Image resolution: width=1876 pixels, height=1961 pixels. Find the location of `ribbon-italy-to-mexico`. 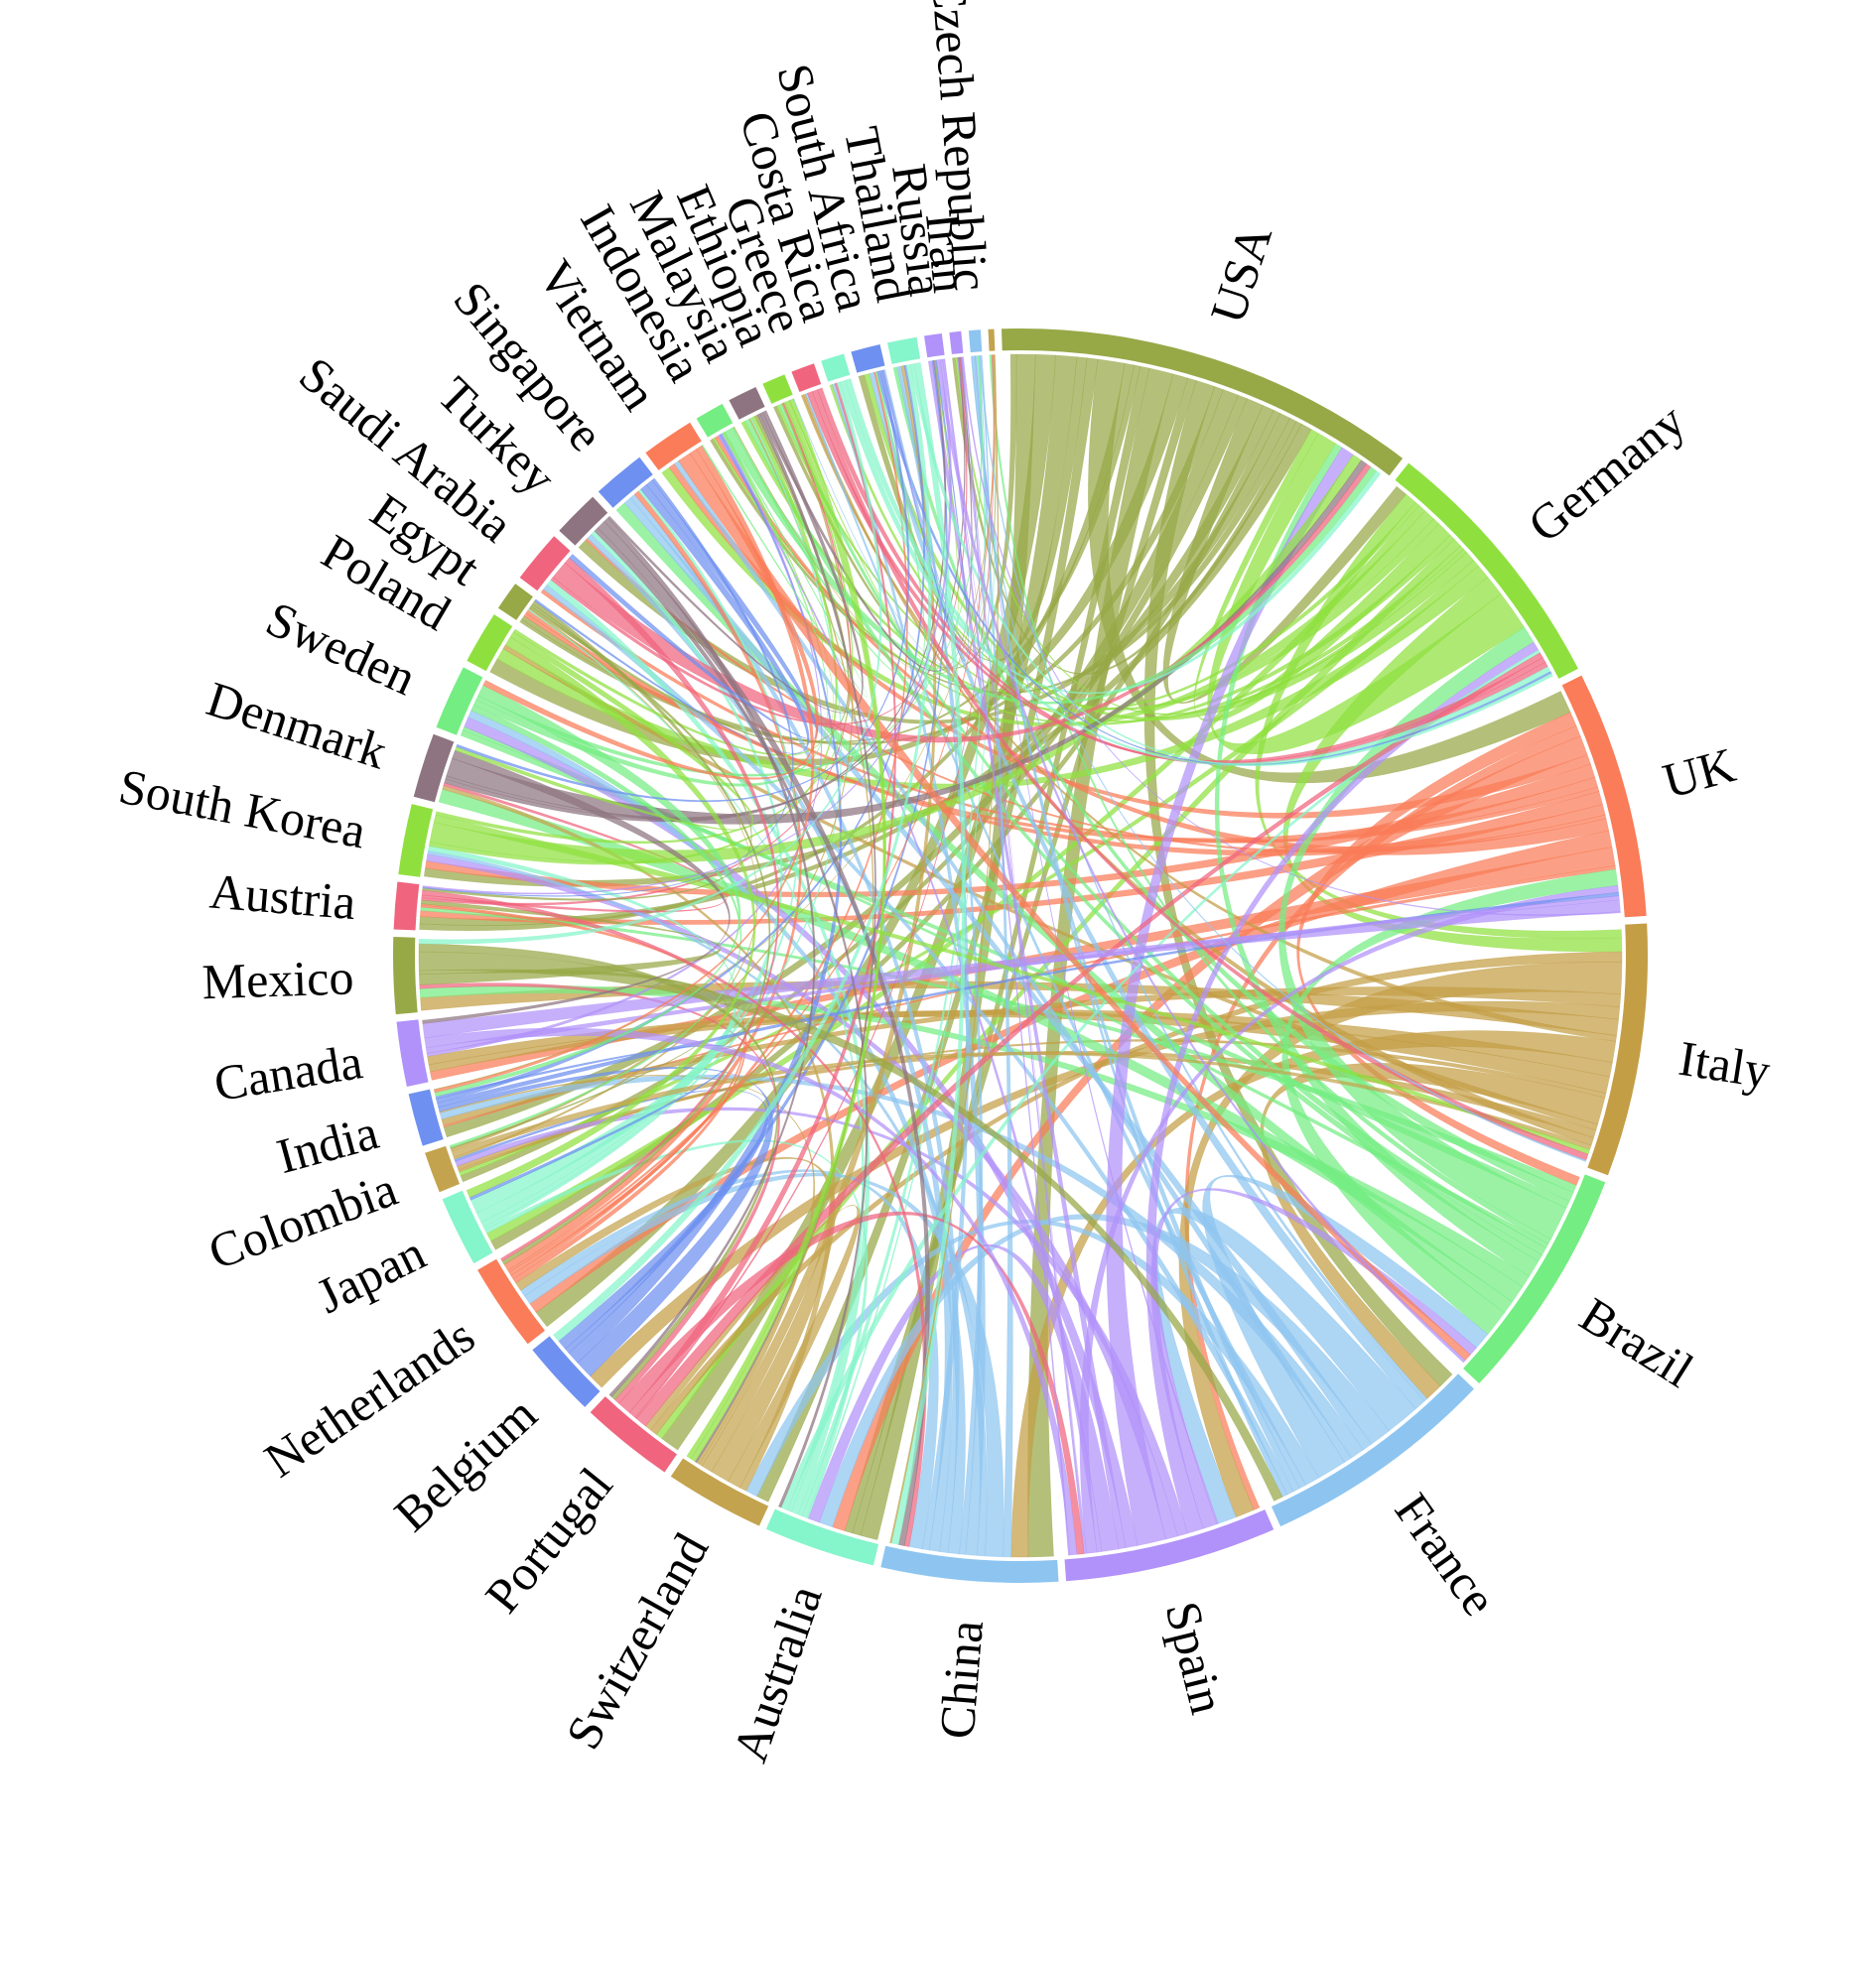

ribbon-italy-to-mexico is located at coordinates (1019, 1008).